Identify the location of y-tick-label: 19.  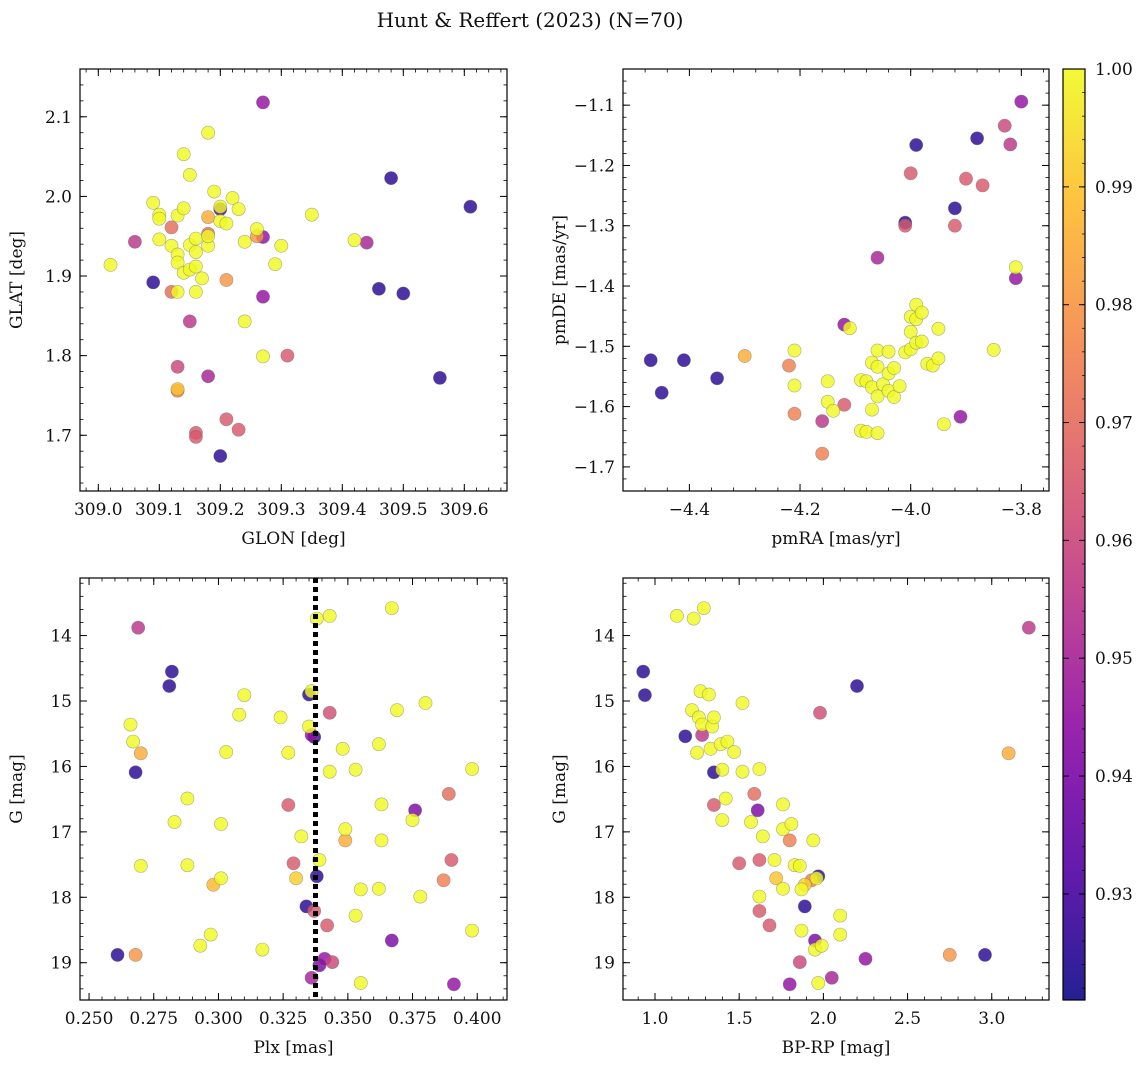
(61, 964).